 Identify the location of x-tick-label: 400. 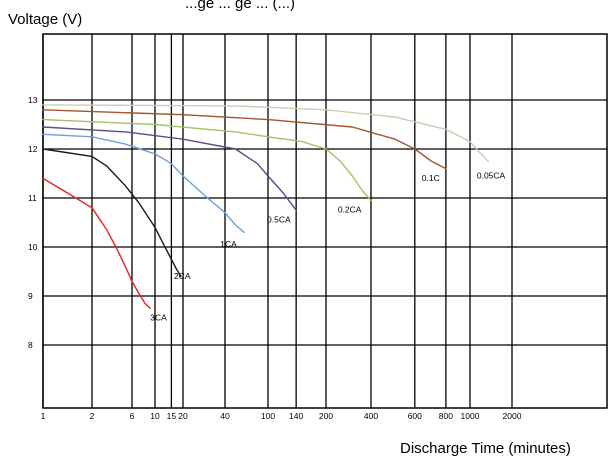
(371, 416).